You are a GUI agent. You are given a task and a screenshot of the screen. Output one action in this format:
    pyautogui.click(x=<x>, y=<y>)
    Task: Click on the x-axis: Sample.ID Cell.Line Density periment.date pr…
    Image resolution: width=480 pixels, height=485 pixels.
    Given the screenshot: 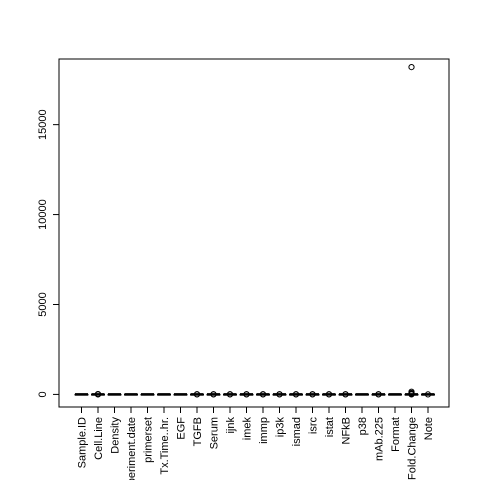 What is the action you would take?
    pyautogui.click(x=256, y=445)
    